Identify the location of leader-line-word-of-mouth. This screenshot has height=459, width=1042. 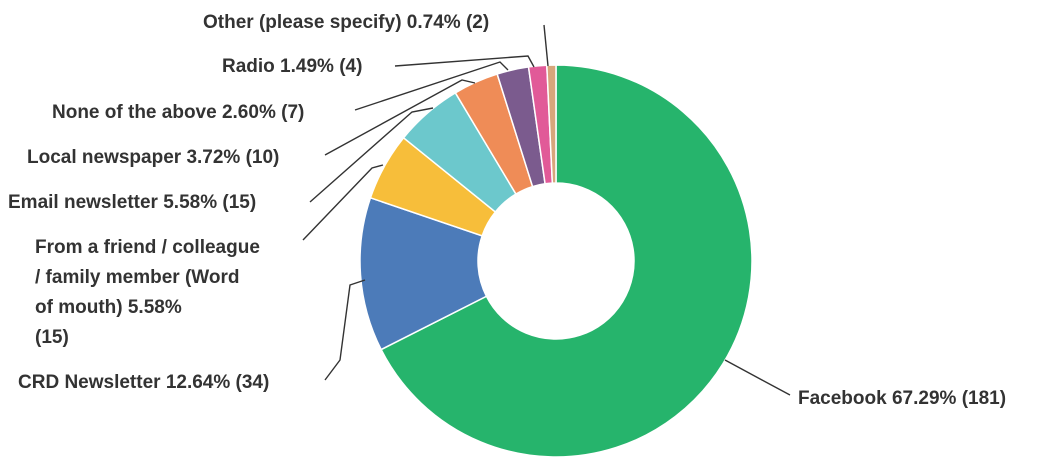
(343, 202).